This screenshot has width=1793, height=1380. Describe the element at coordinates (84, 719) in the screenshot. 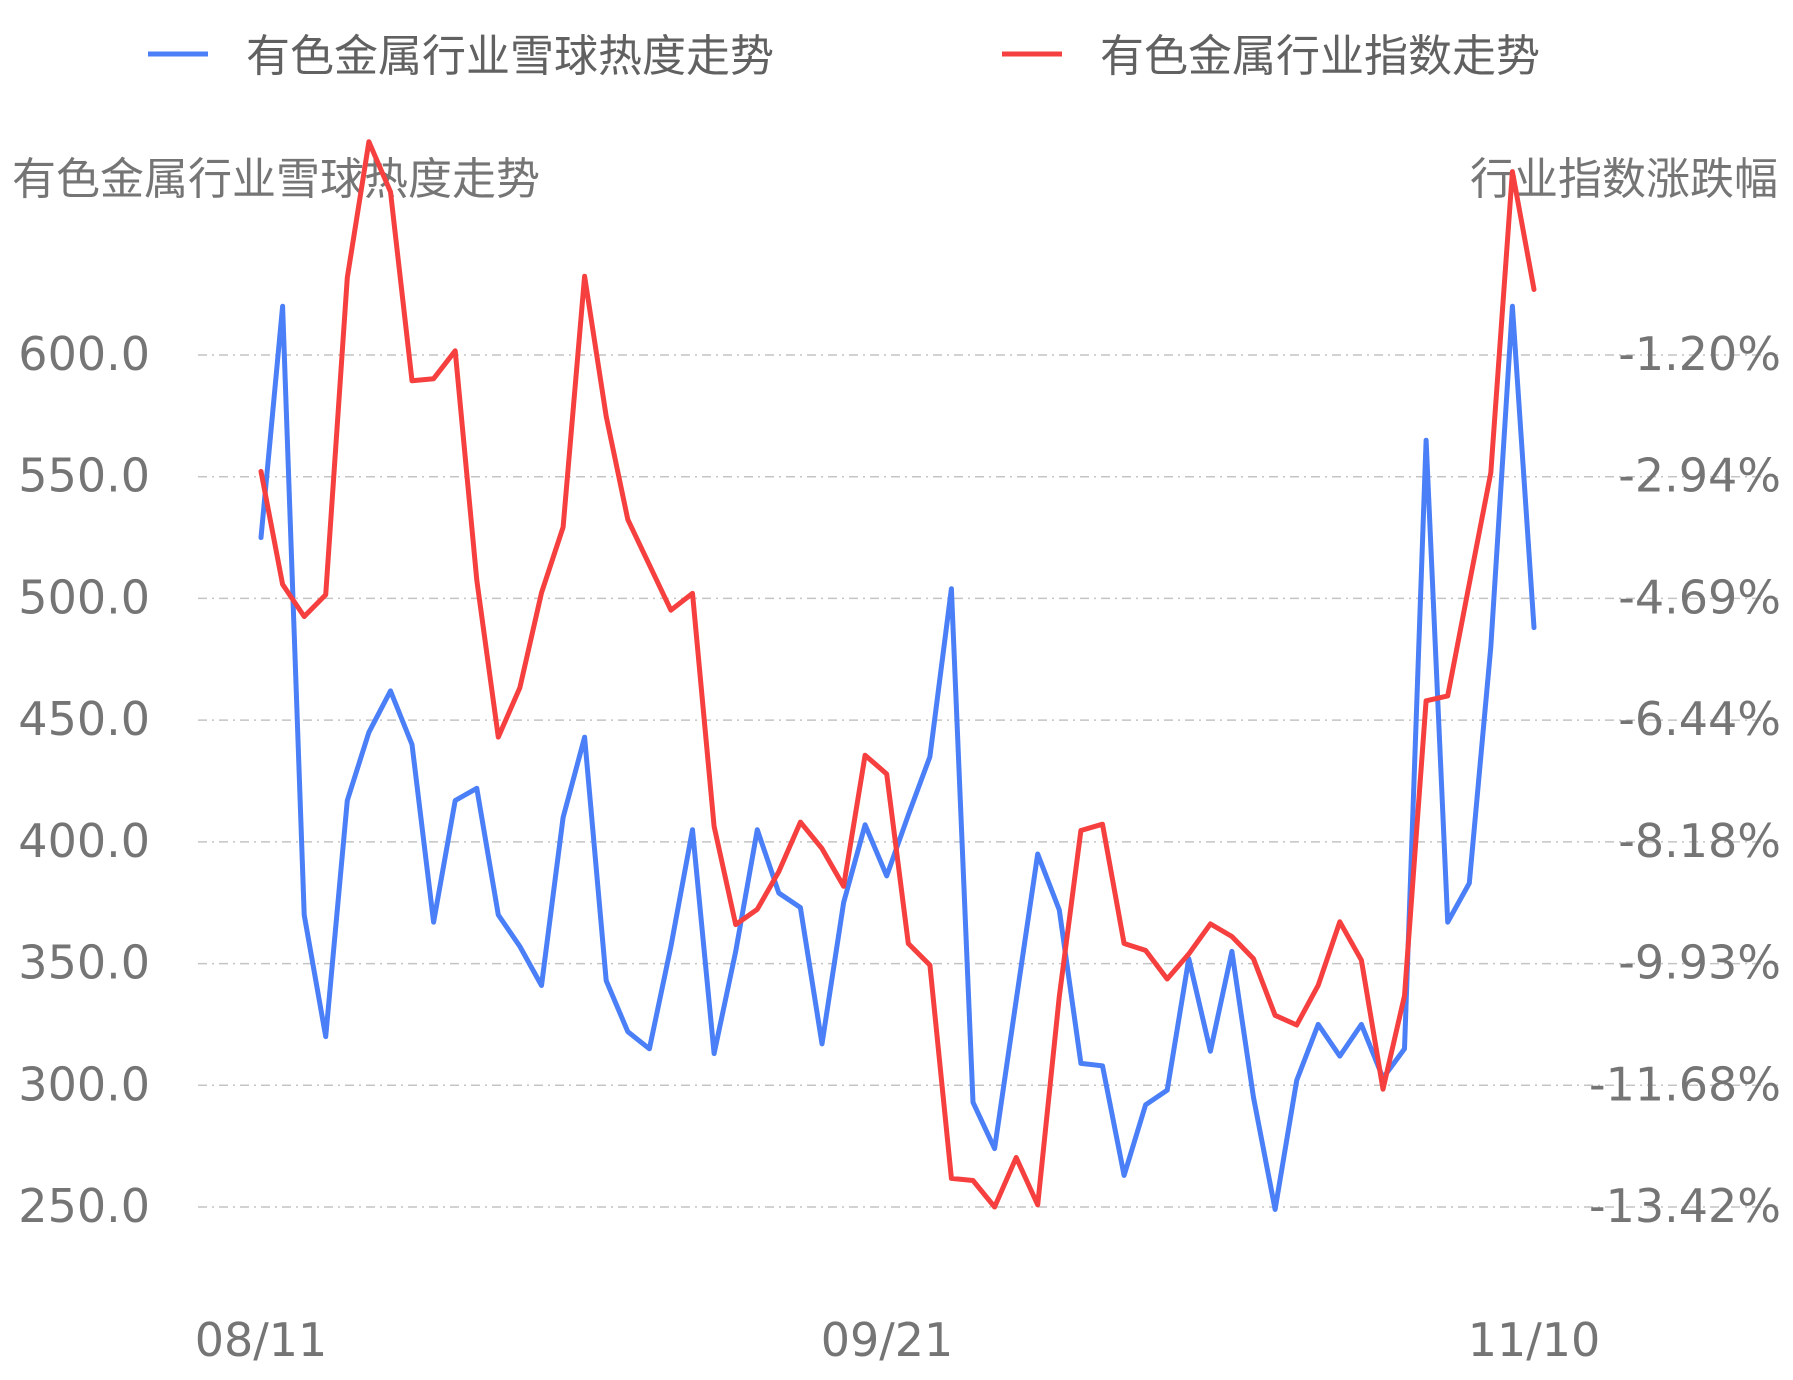

I see `left-tick-label: 450.0` at that location.